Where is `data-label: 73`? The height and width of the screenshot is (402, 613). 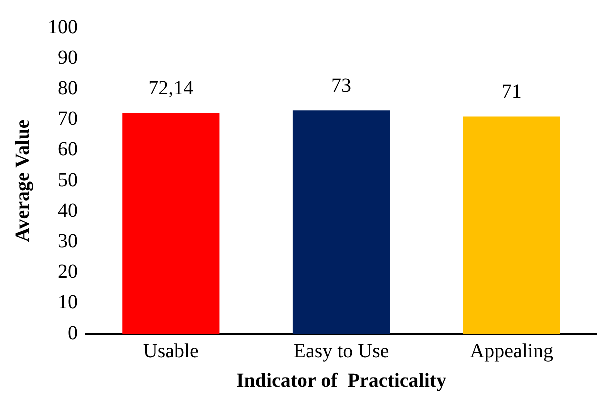
data-label: 73 is located at coordinates (342, 85).